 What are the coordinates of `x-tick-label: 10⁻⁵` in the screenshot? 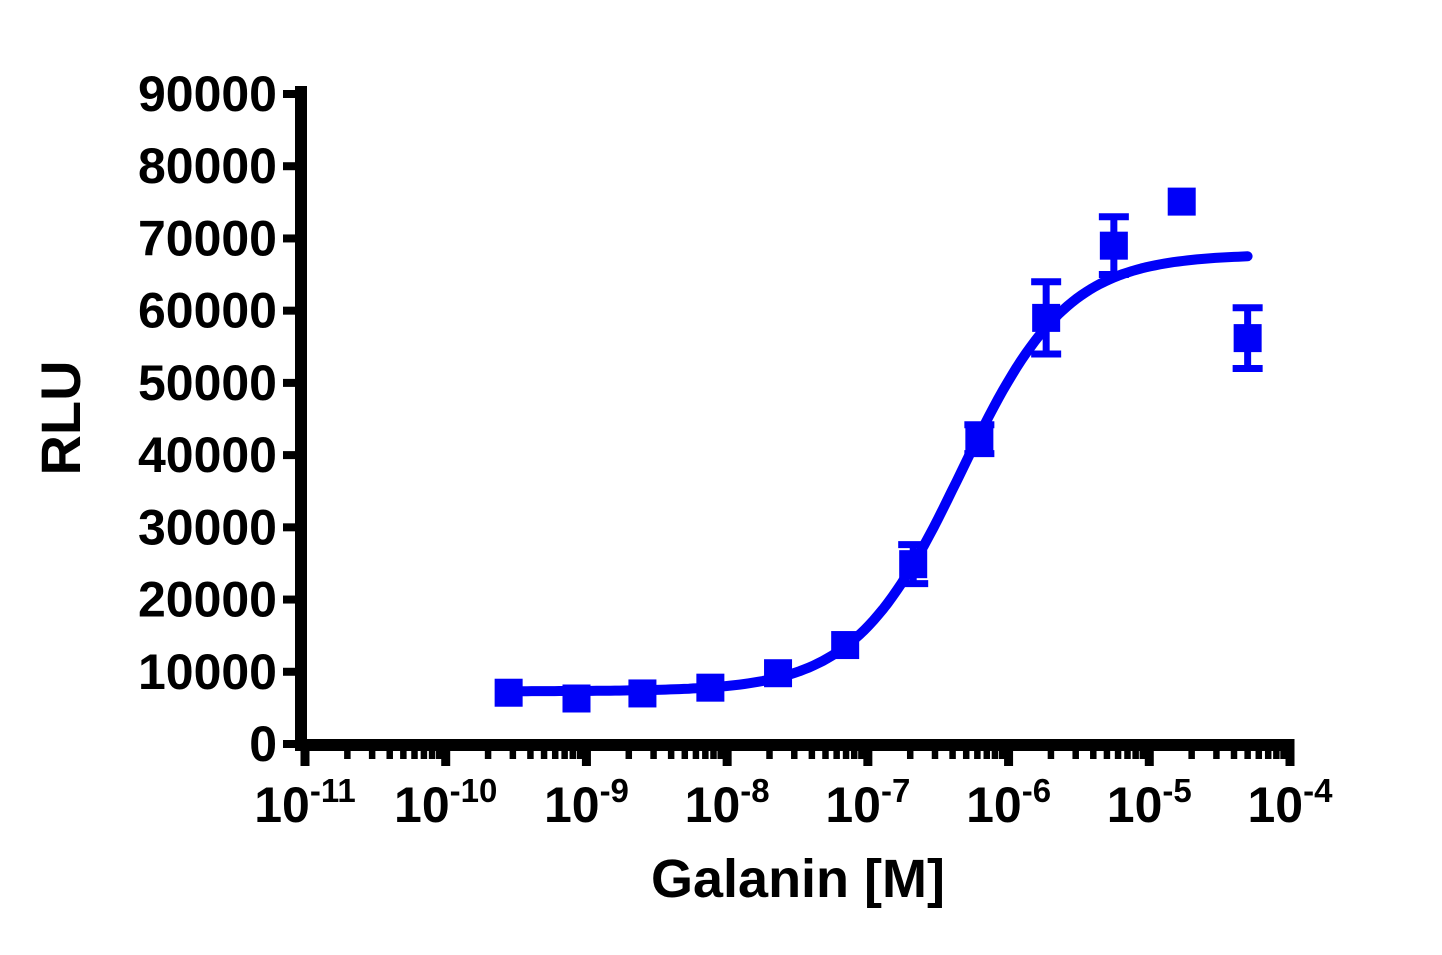 It's located at (1149, 802).